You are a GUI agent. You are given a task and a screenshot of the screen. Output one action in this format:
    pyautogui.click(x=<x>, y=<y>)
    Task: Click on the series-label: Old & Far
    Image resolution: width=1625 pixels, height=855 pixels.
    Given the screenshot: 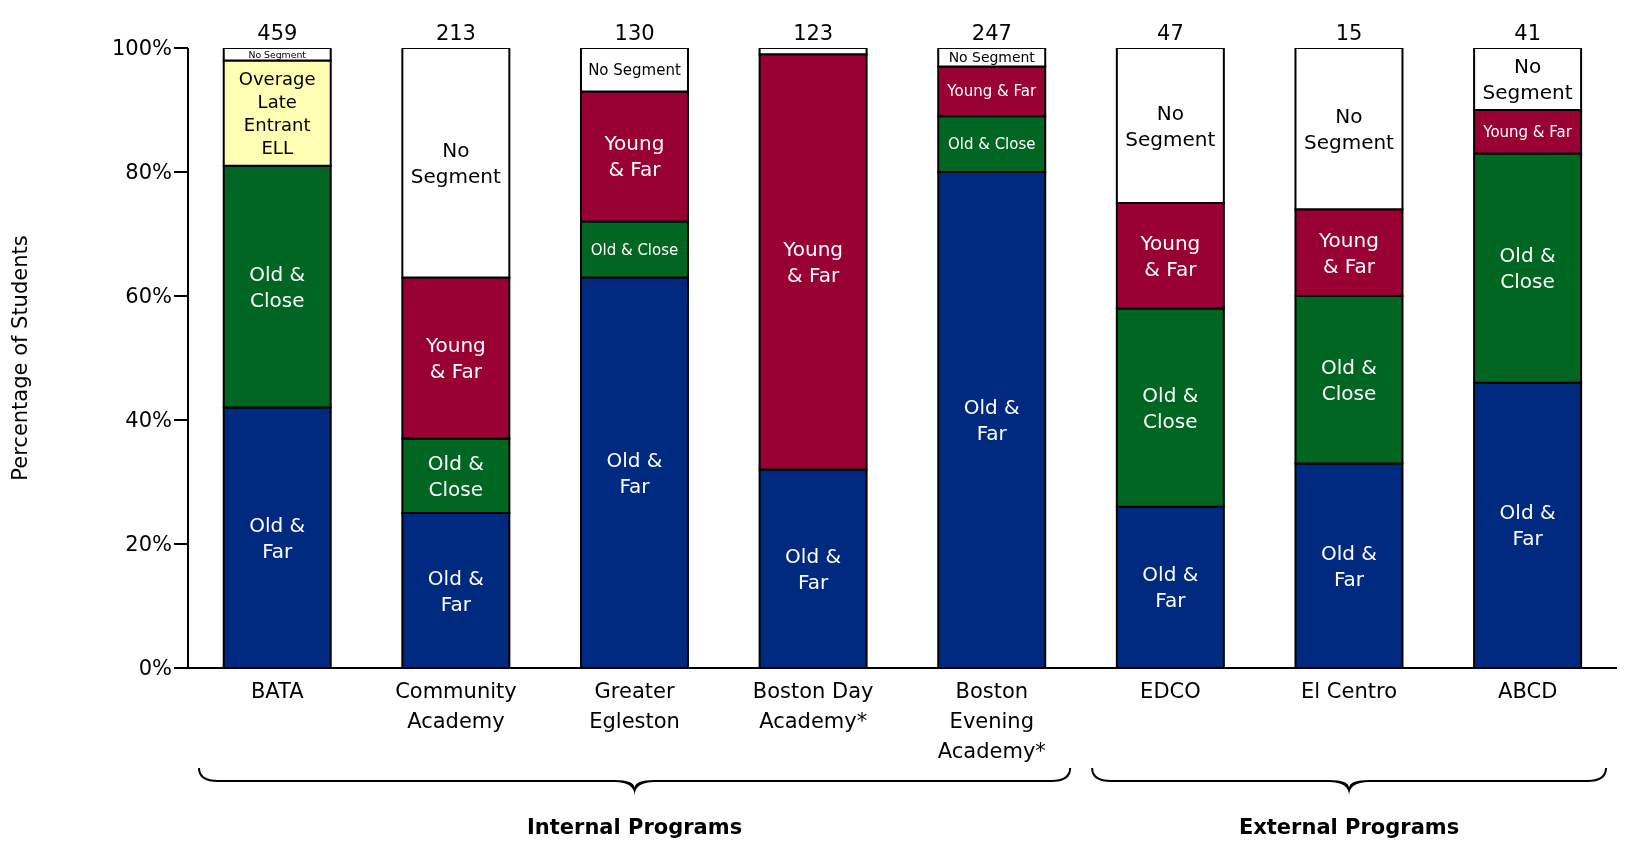 What is the action you would take?
    pyautogui.click(x=277, y=537)
    